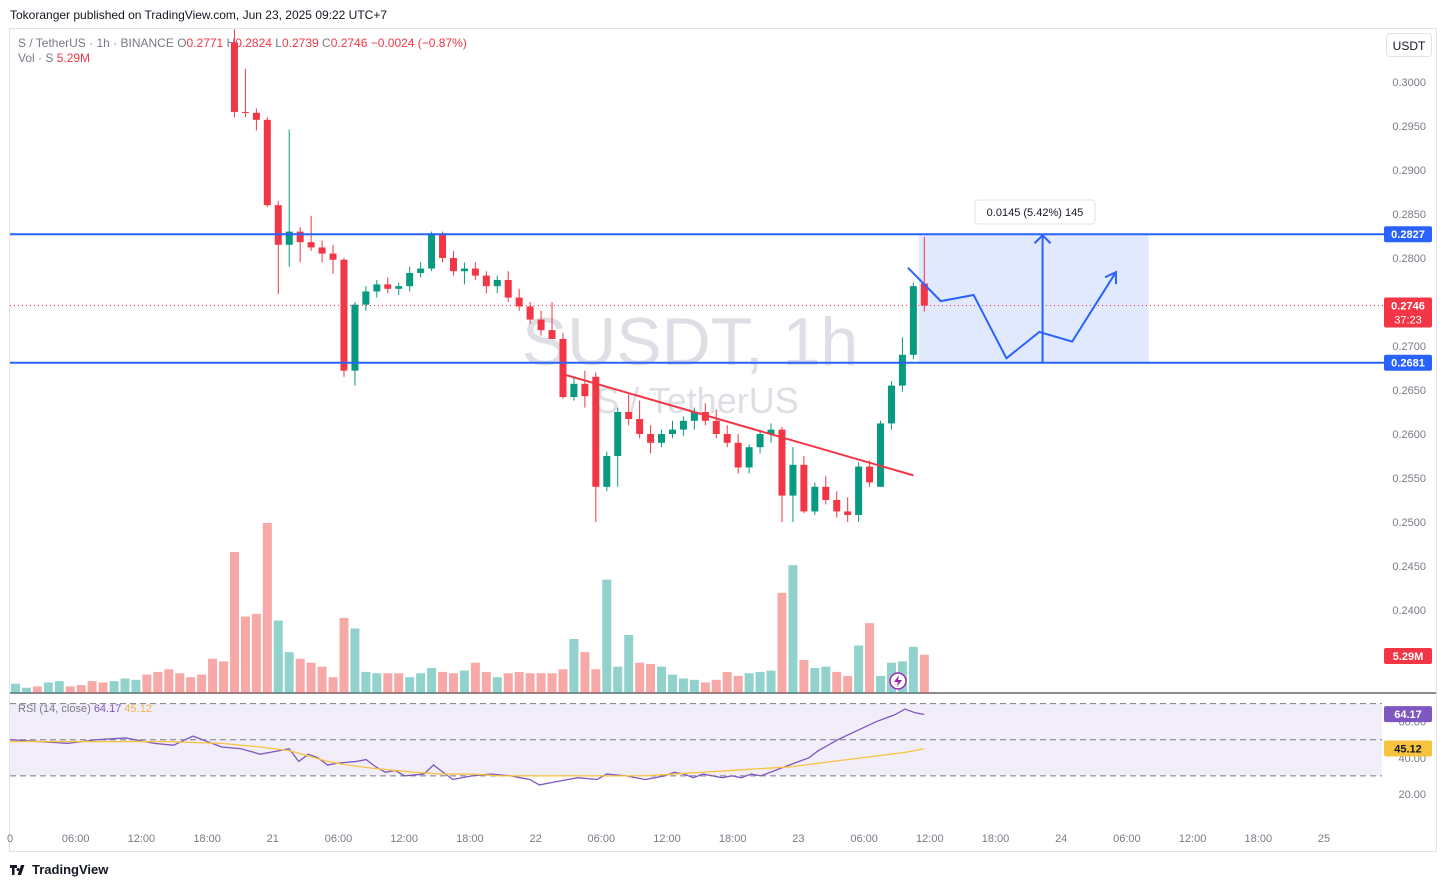 Image resolution: width=1446 pixels, height=887 pixels. What do you see at coordinates (930, 839) in the screenshot?
I see `time-tick-label: 12:00` at bounding box center [930, 839].